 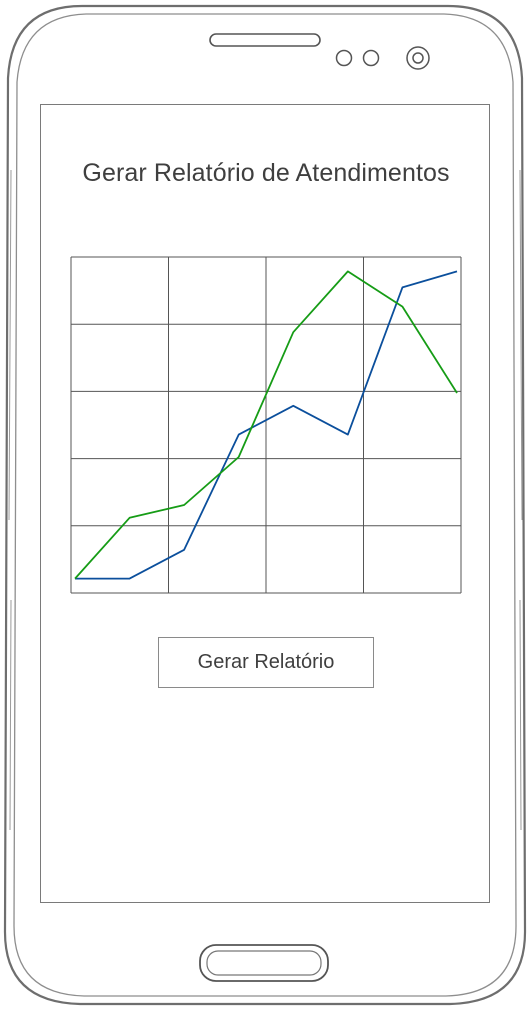 I want to click on sensor-dot-left, so click(x=344, y=58).